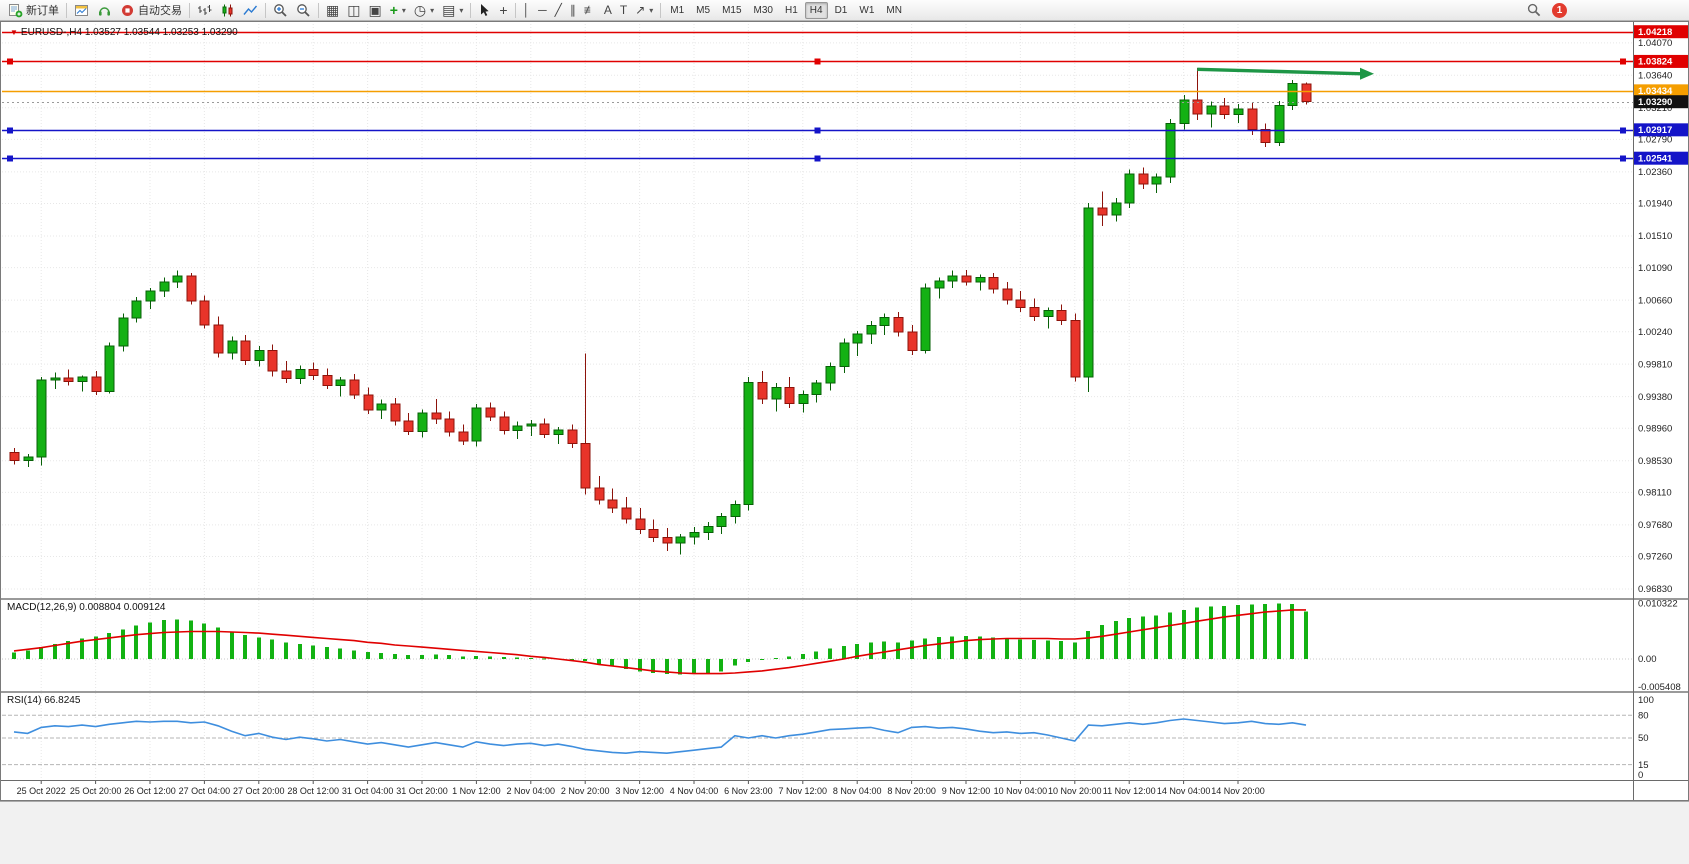 The image size is (1689, 864). I want to click on arrows-tool-button: ↗ ▾, so click(644, 10).